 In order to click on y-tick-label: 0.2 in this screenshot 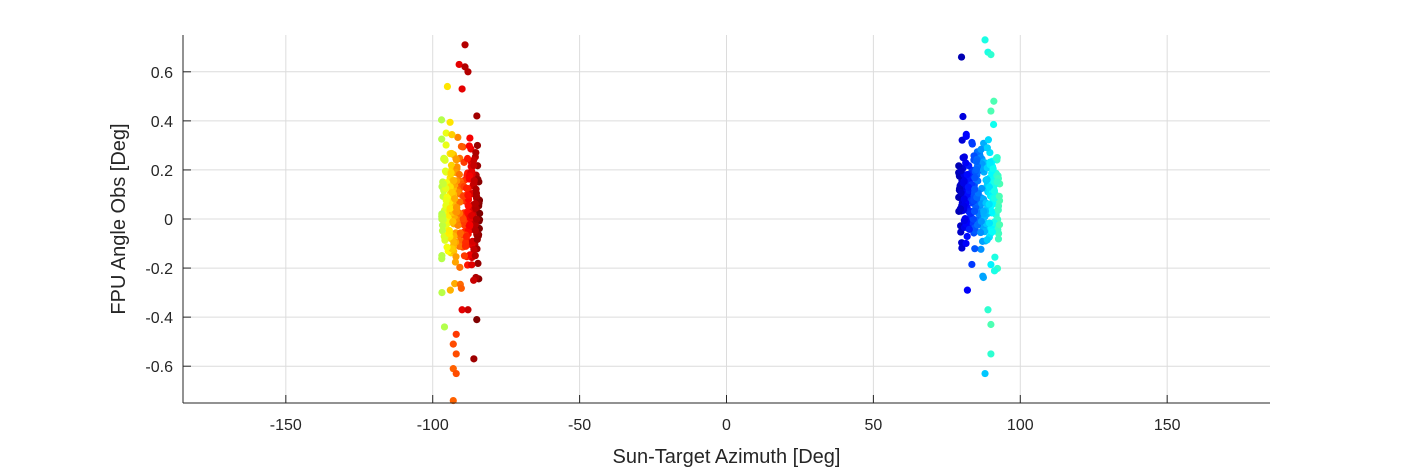, I will do `click(162, 171)`.